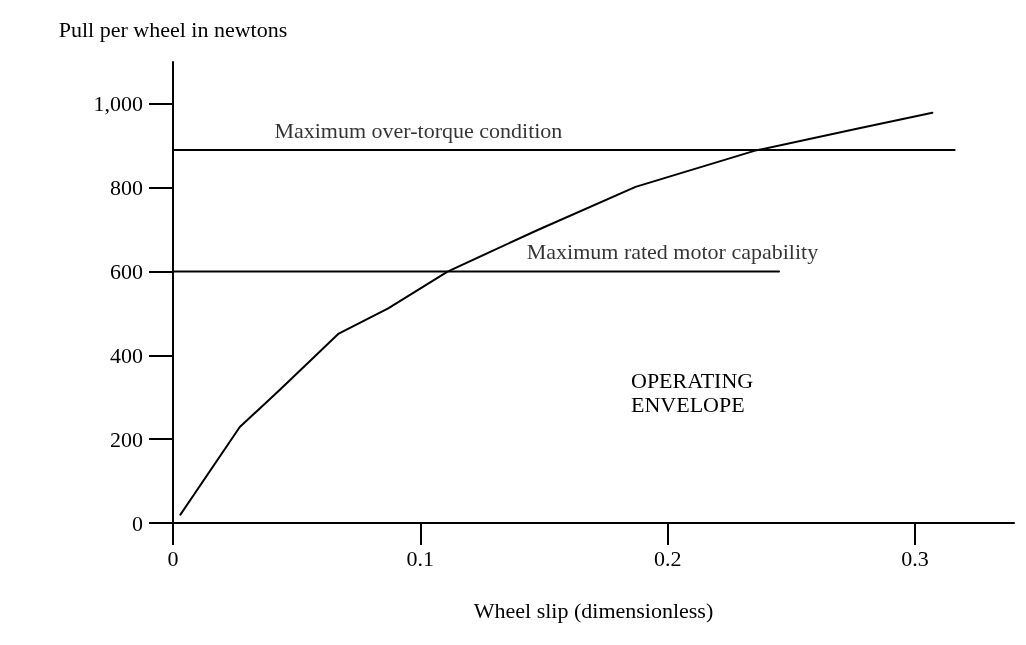  I want to click on y-tick-label: 200, so click(126, 439).